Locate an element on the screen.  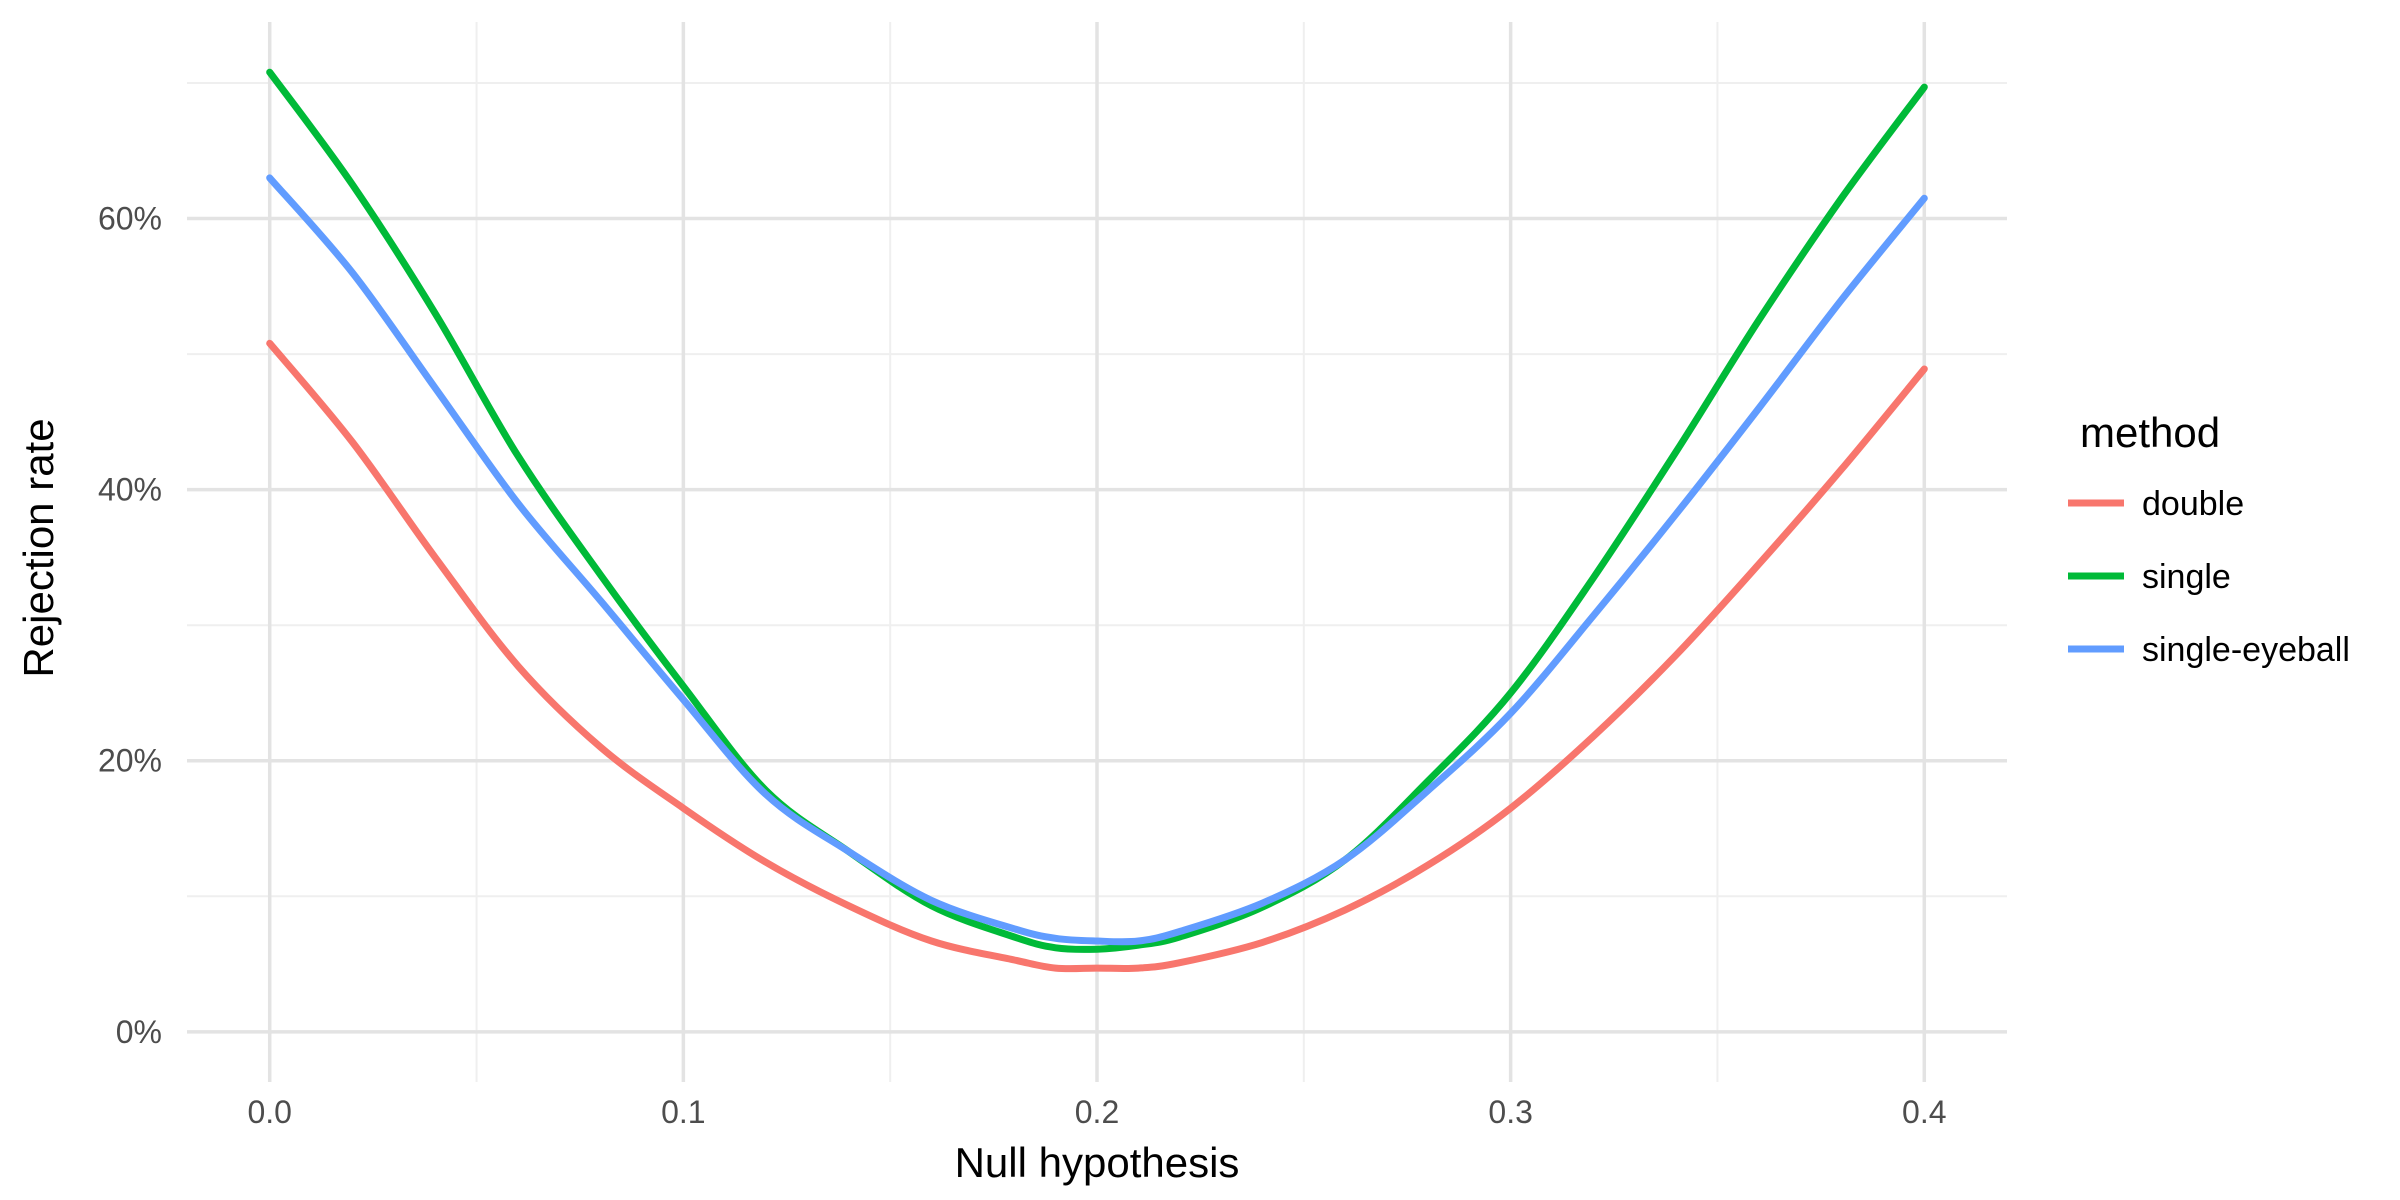
x-axis-title: Null hypothesis is located at coordinates (1097, 1162).